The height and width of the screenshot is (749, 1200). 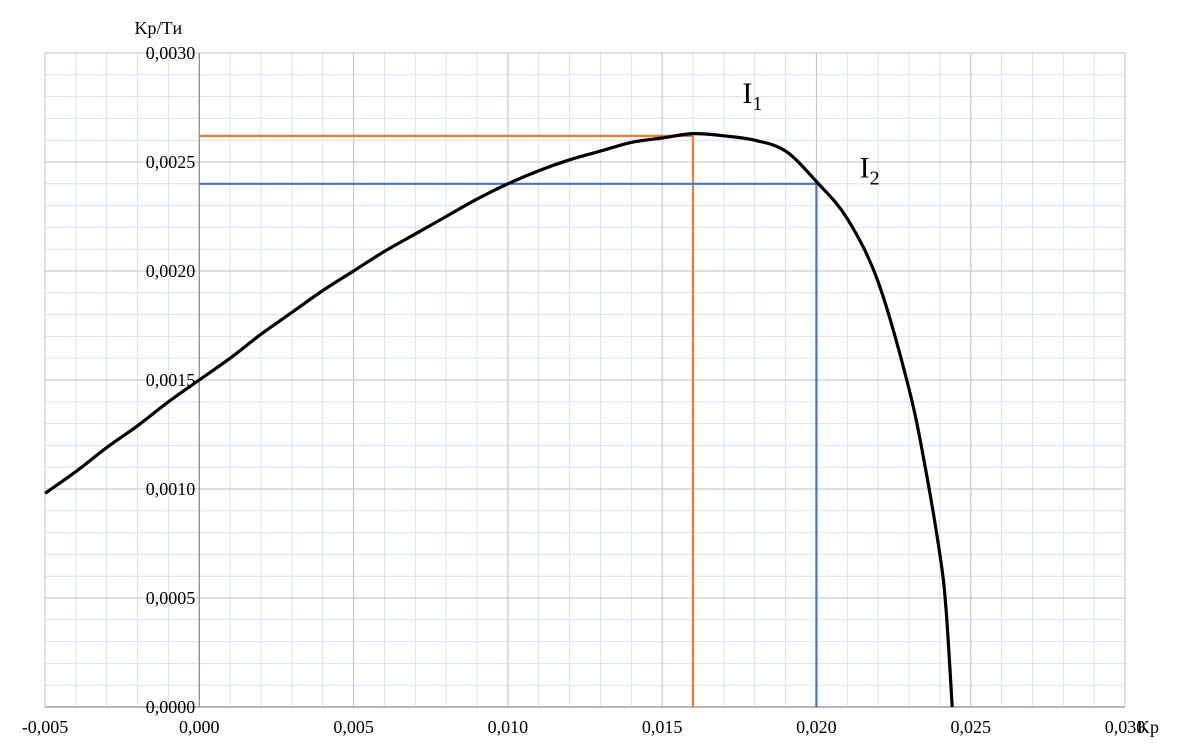 I want to click on annotation-subscript: 2, so click(x=875, y=178).